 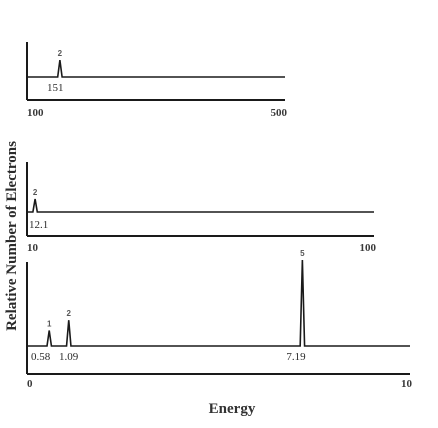 What do you see at coordinates (69, 357) in the screenshot?
I see `peak-value-label: 1.09` at bounding box center [69, 357].